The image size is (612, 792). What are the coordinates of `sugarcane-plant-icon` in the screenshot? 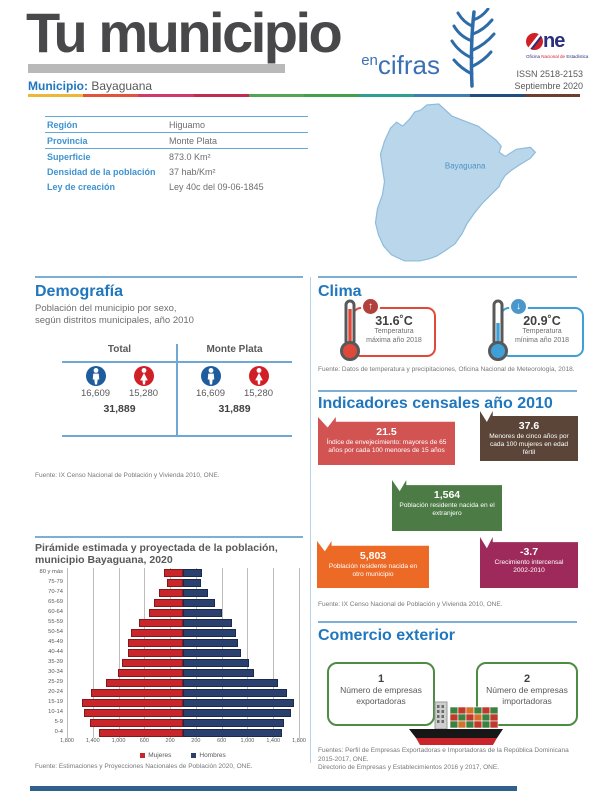 It's located at (473, 48).